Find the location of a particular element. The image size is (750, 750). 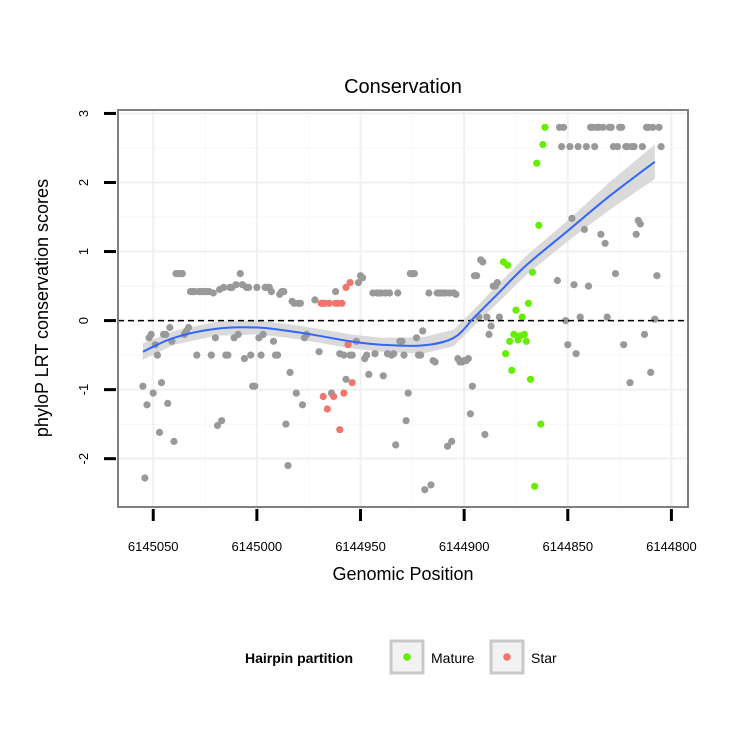

y-tick-label: 2 is located at coordinates (83, 182).